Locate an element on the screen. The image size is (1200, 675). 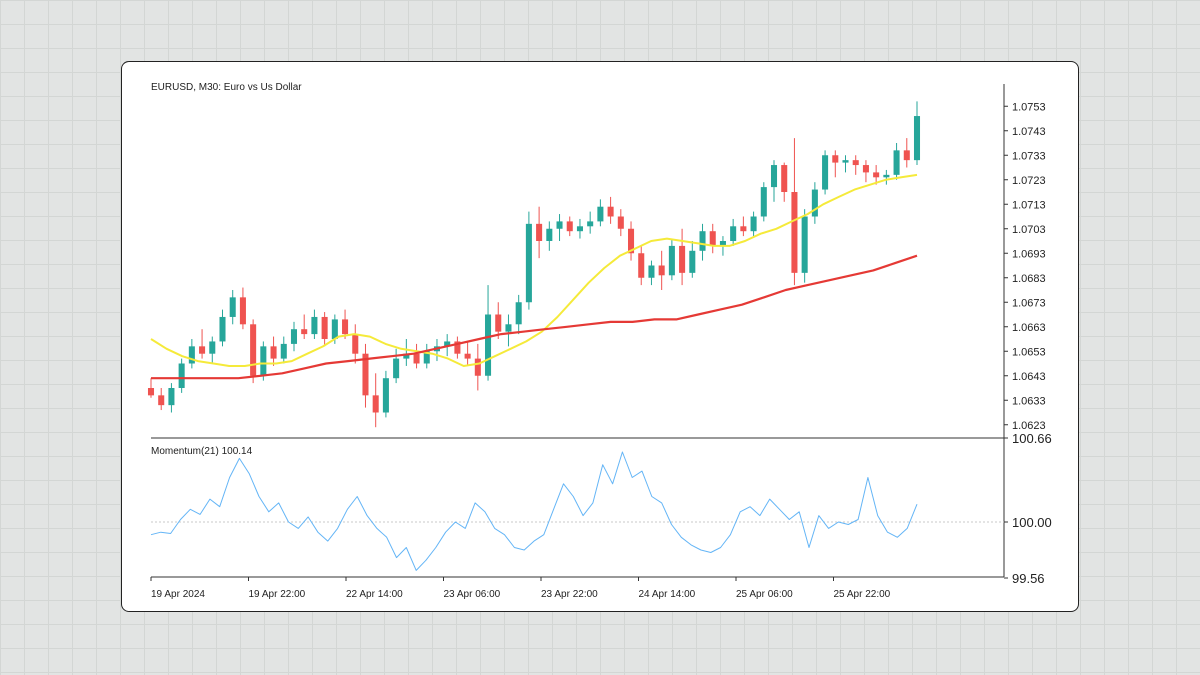
y-tick-label: 1.0683 is located at coordinates (1029, 279).